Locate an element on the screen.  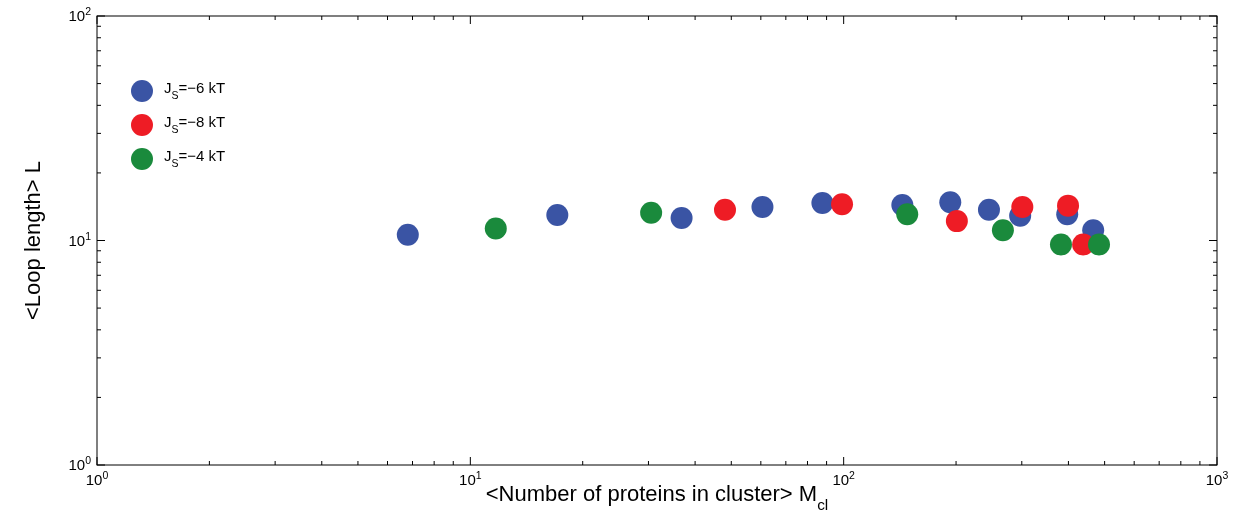
y-tick-label: 10$^{2}$ is located at coordinates (80, 14).